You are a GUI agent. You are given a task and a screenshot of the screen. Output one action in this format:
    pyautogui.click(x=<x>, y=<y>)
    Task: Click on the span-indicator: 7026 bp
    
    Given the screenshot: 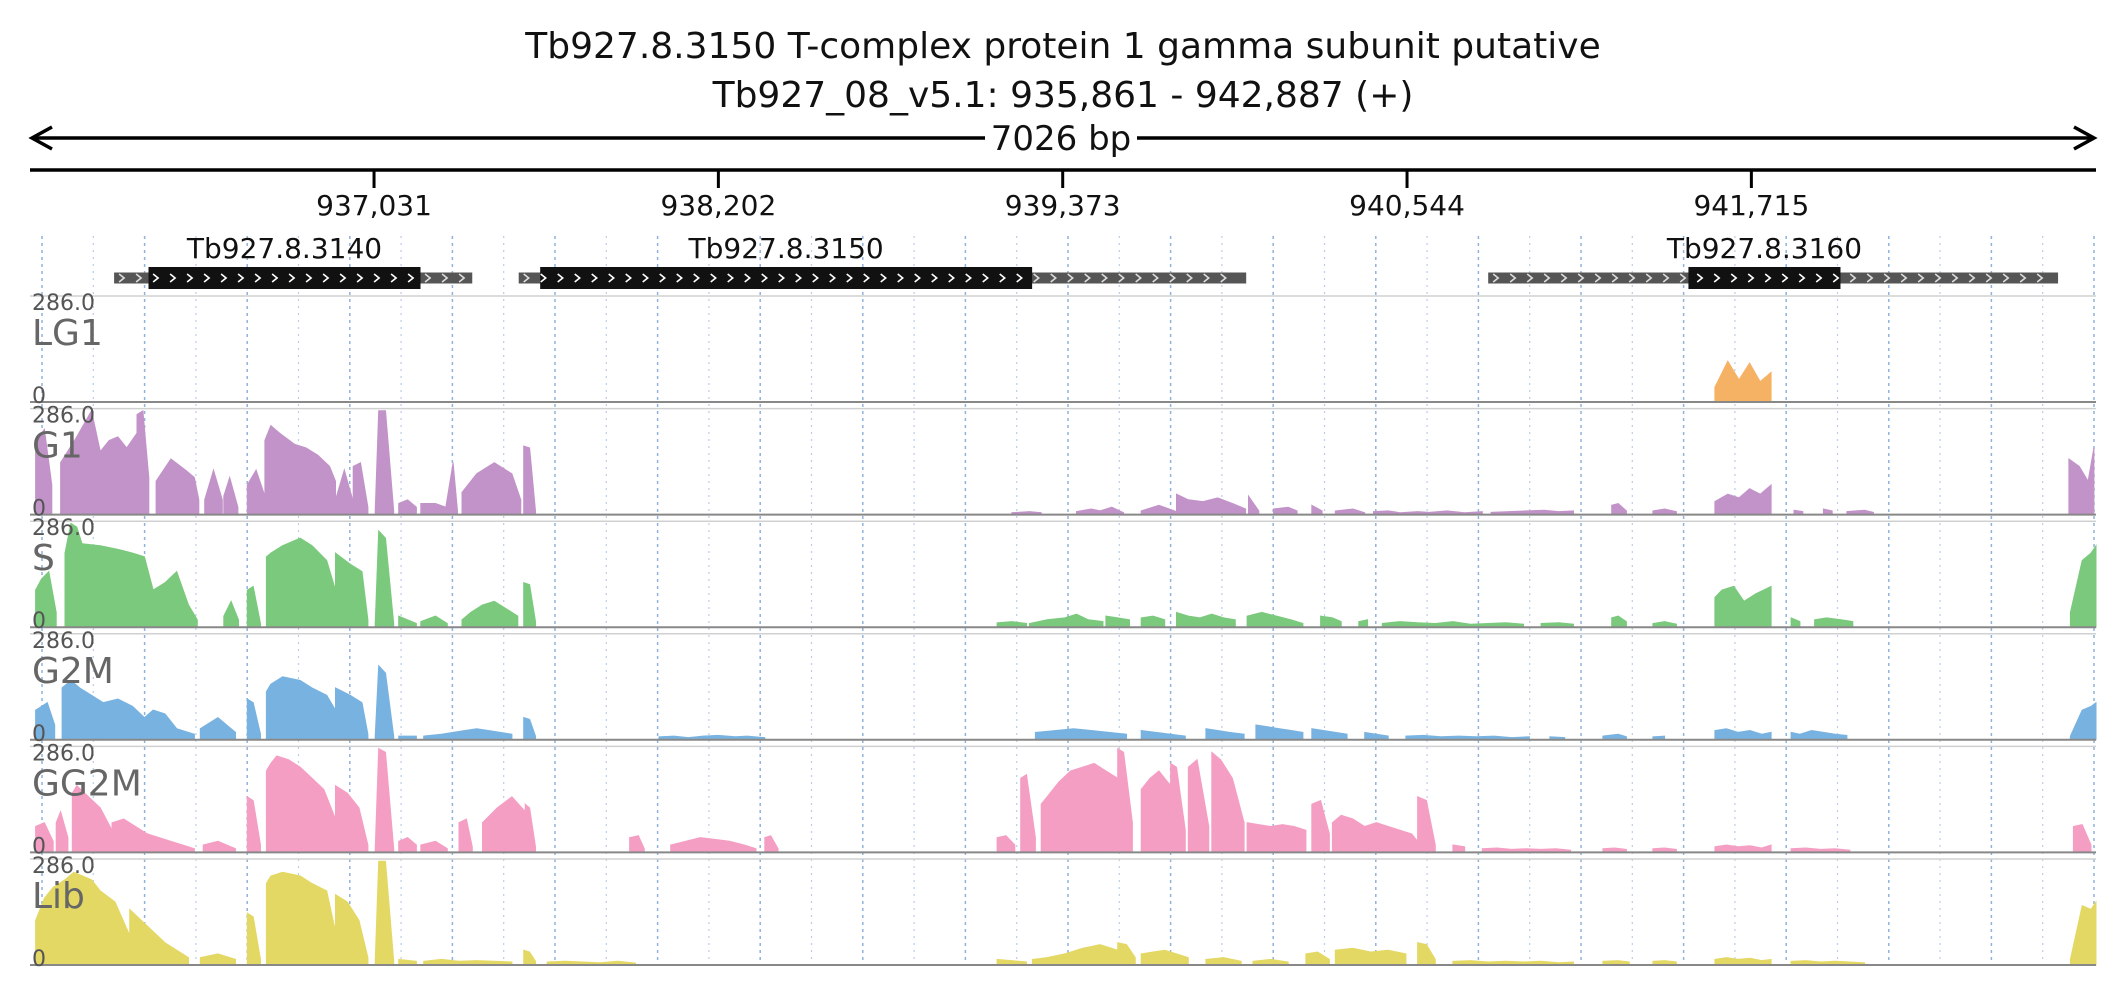 What is the action you would take?
    pyautogui.click(x=1063, y=139)
    